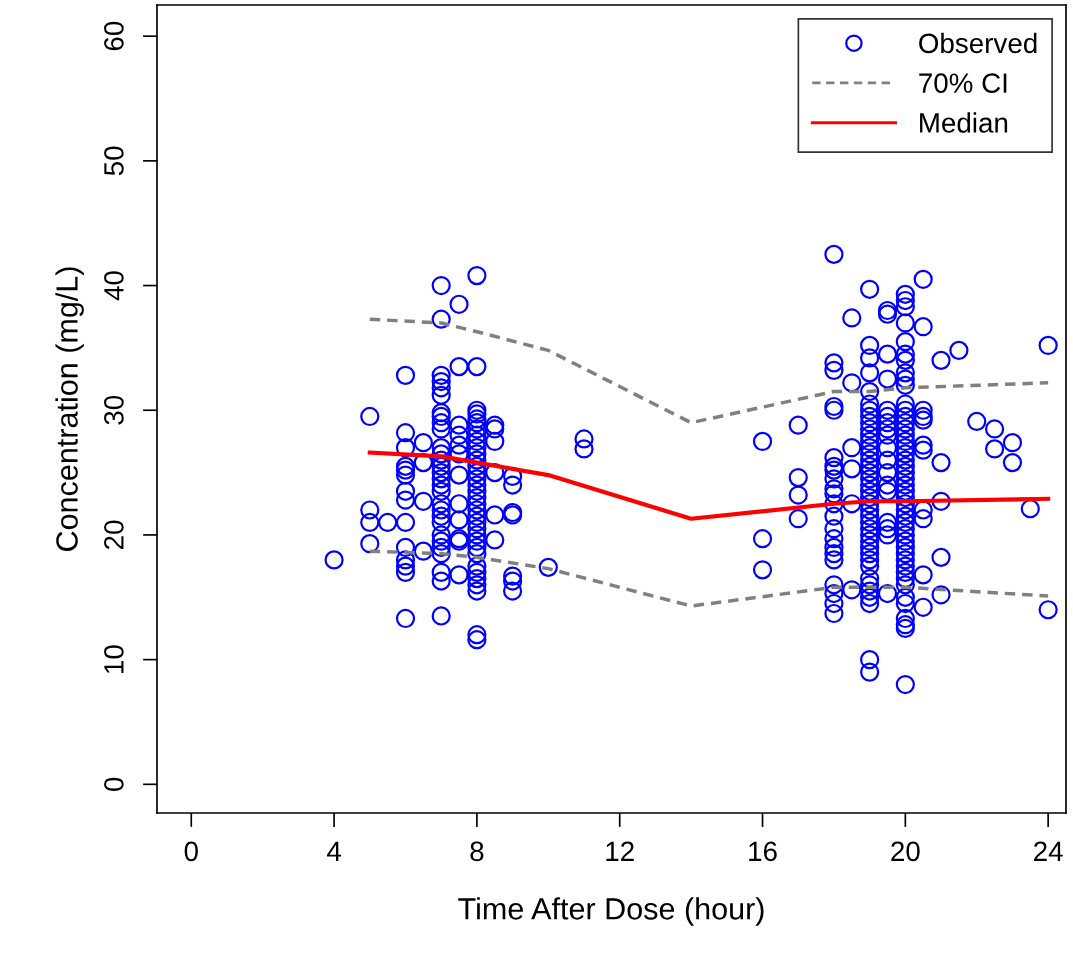 This screenshot has height=966, width=1073. Describe the element at coordinates (477, 851) in the screenshot. I see `x-tick-label: 8` at that location.